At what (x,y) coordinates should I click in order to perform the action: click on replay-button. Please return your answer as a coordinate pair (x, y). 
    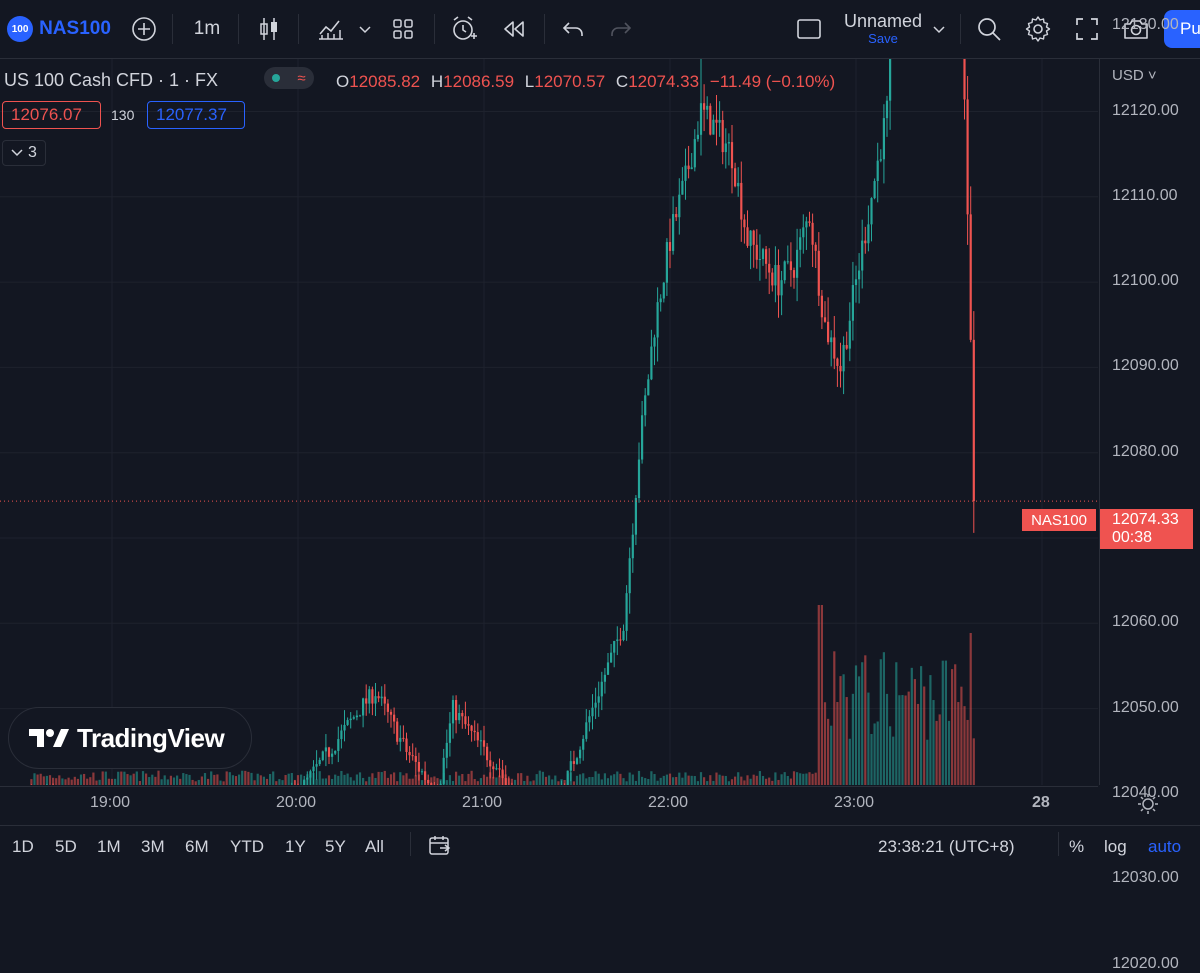
    Looking at the image, I should click on (514, 29).